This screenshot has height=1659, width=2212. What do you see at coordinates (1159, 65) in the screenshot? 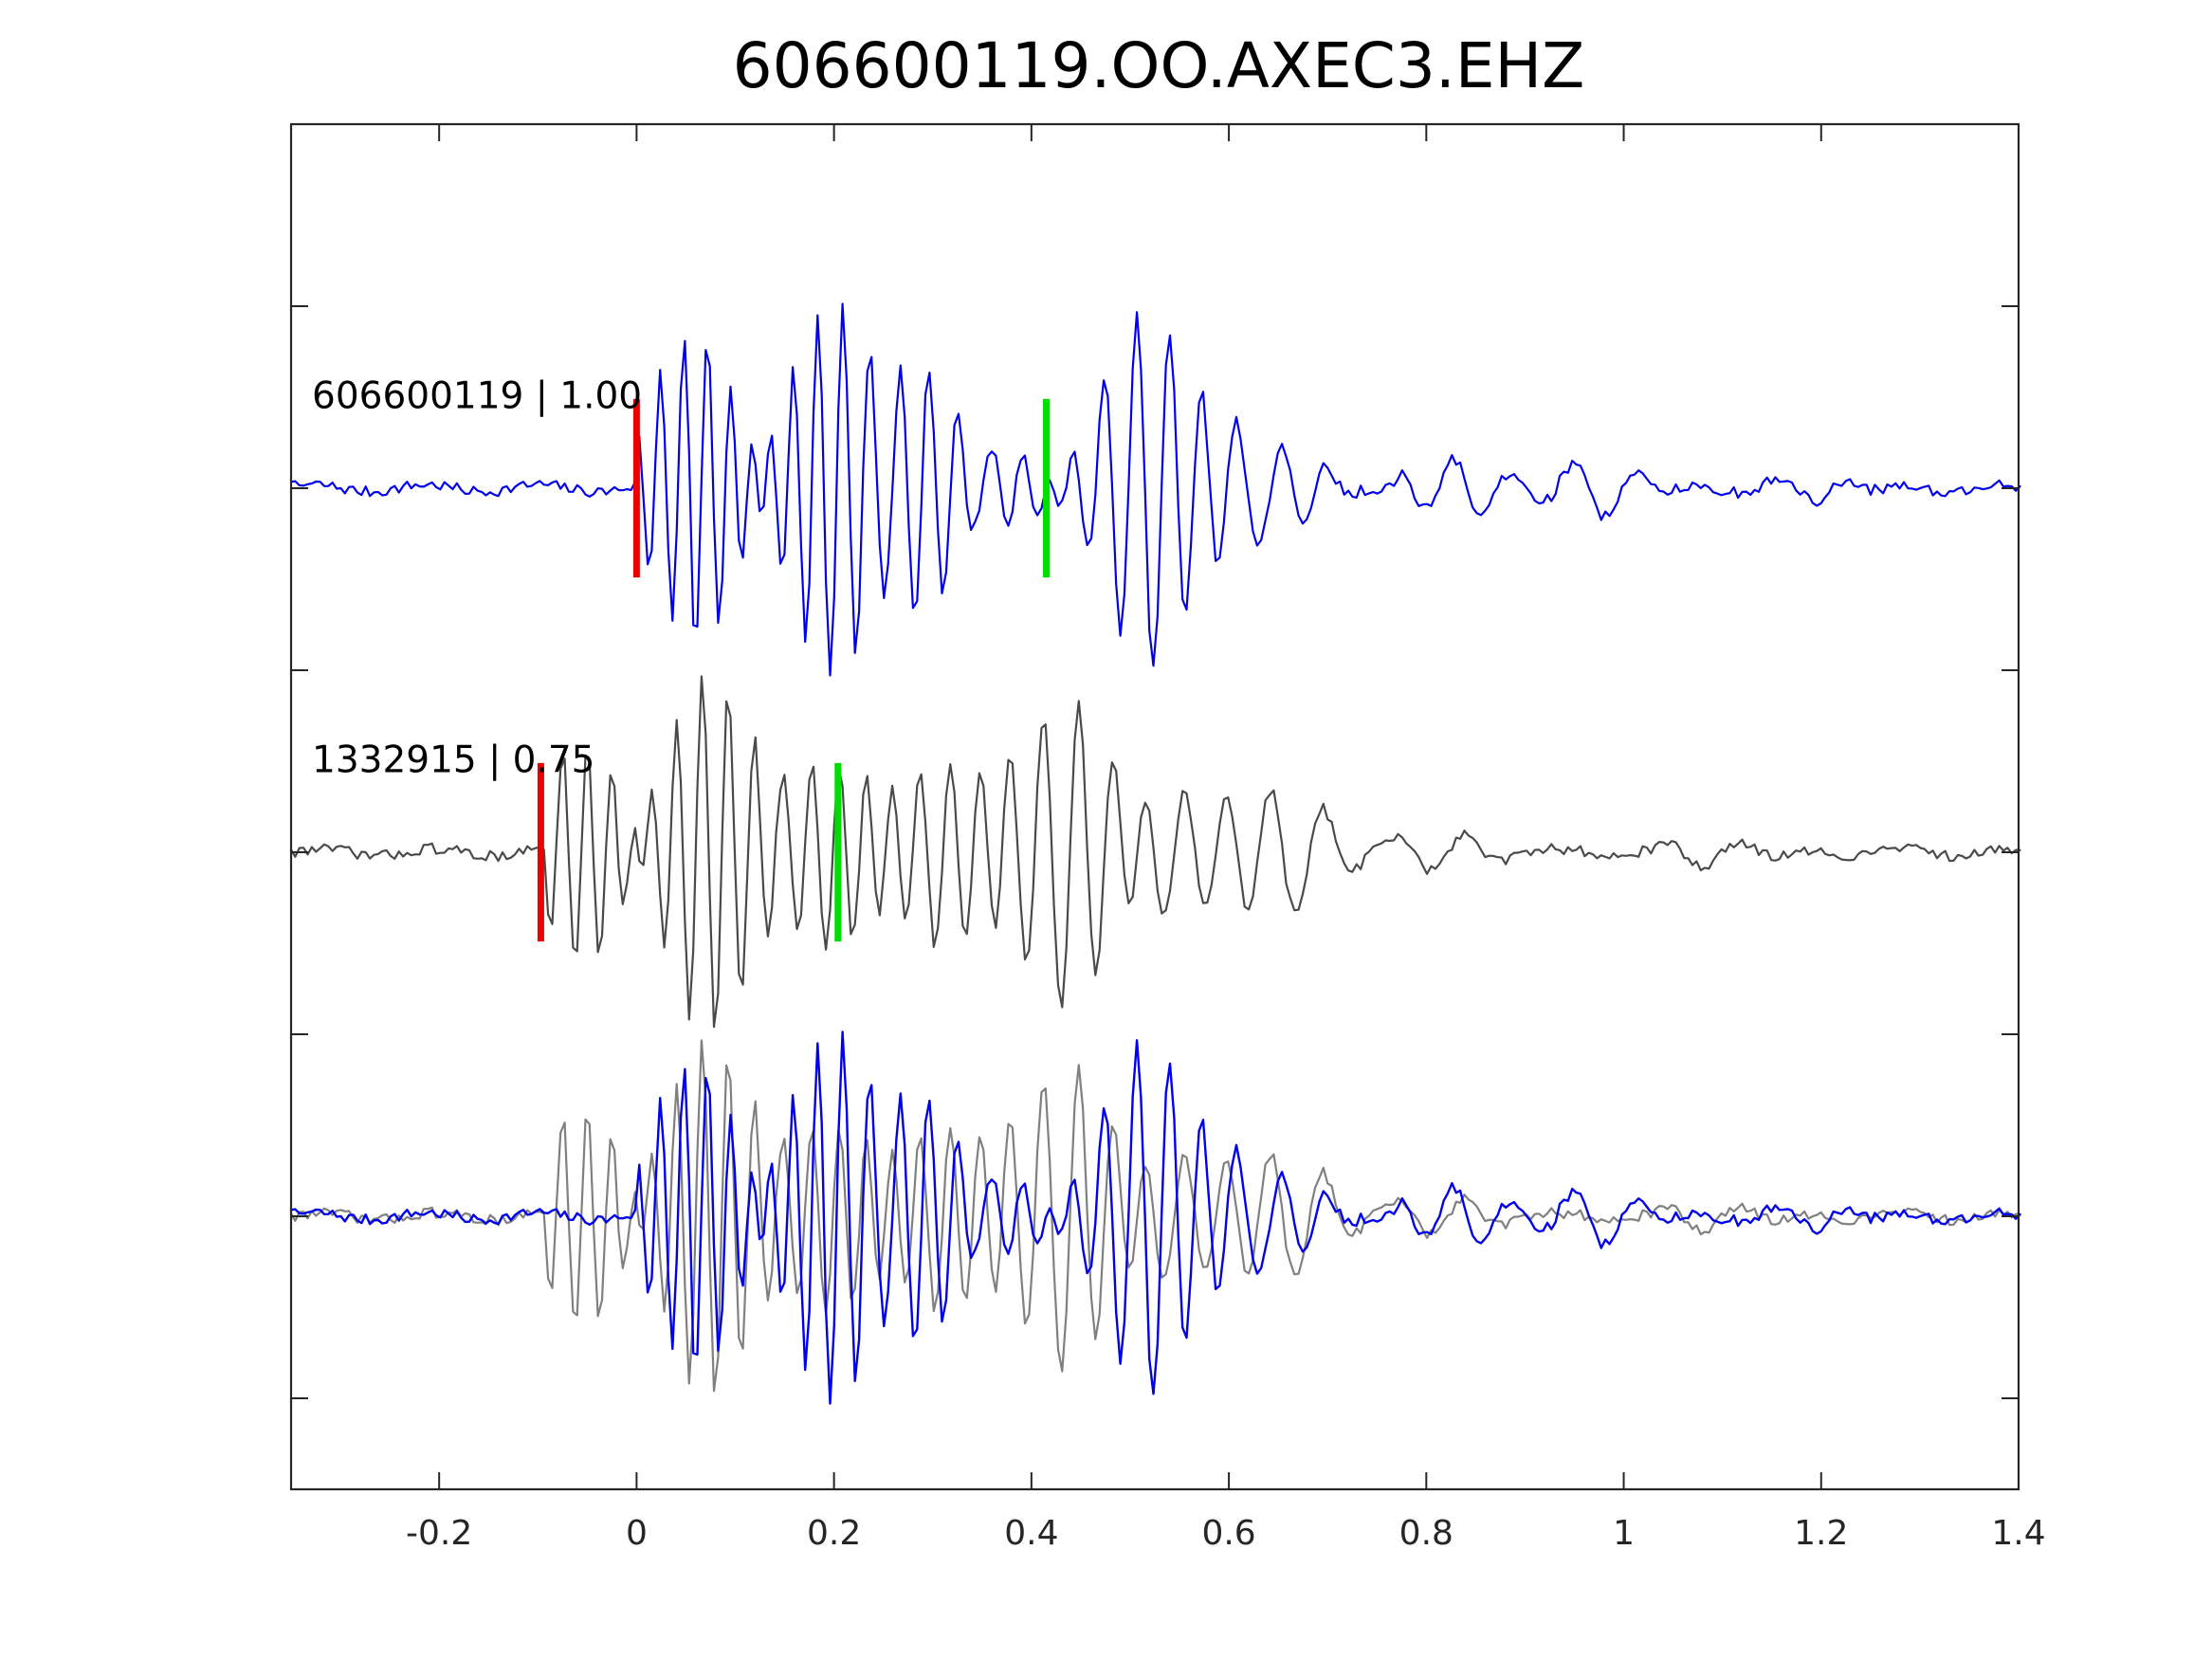
I see `chart-title: 606600119.OO.AXEC3.EHZ` at bounding box center [1159, 65].